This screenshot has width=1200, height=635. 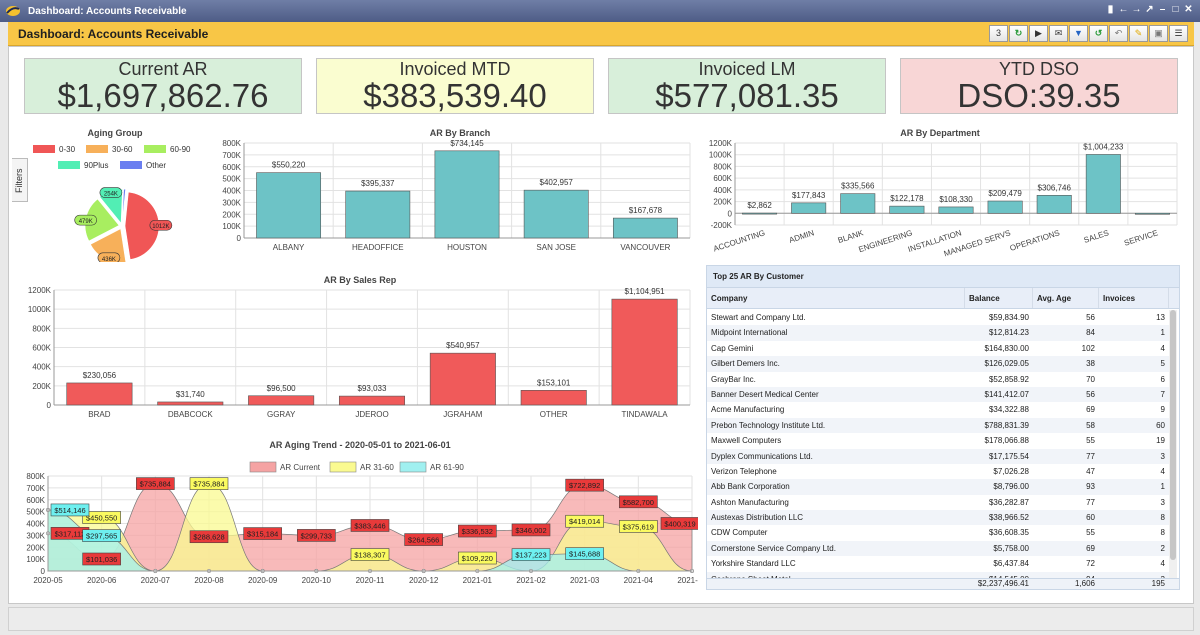 What do you see at coordinates (1160, 441) in the screenshot?
I see `cell-invoices: 19` at bounding box center [1160, 441].